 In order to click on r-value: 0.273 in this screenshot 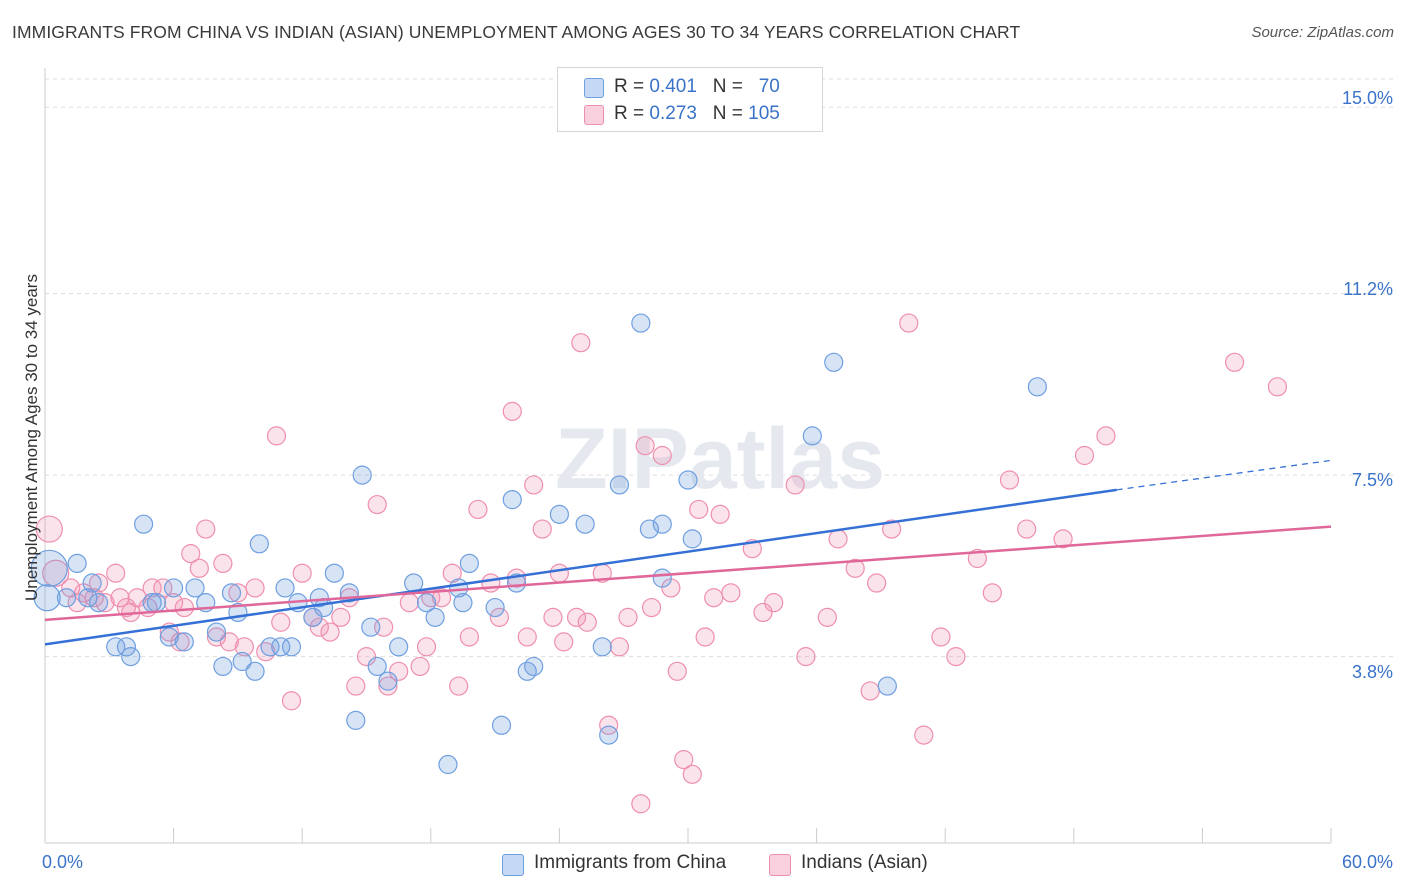, I will do `click(673, 113)`.